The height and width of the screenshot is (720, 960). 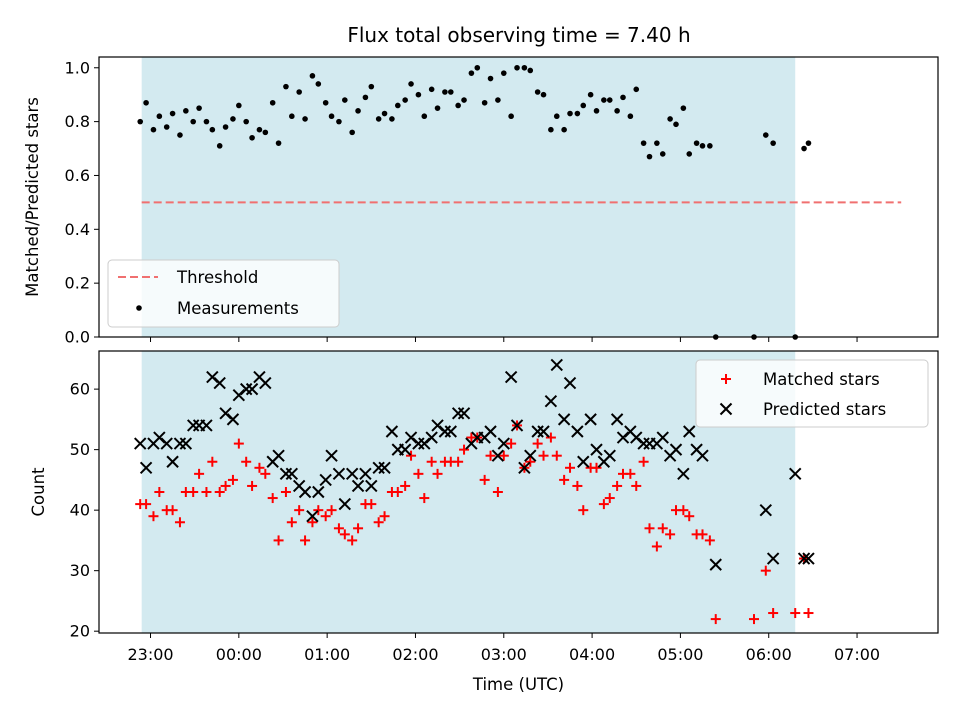 I want to click on legend-predicted-marker, so click(x=726, y=409).